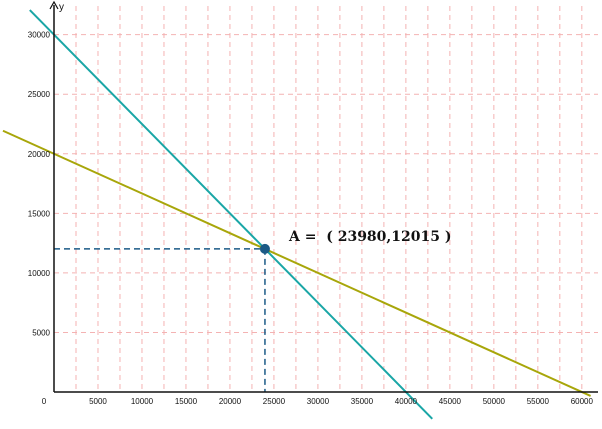 The image size is (602, 429). Describe the element at coordinates (39, 94) in the screenshot. I see `y-tick-label: 25000` at that location.